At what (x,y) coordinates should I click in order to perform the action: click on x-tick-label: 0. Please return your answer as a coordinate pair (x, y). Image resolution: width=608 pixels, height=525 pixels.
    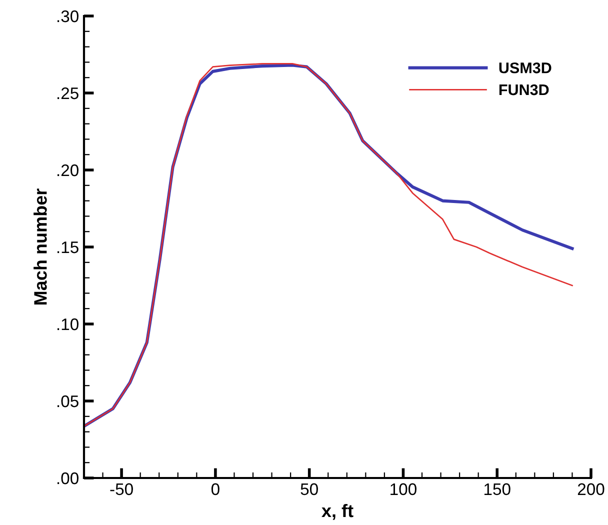
    Looking at the image, I should click on (215, 489).